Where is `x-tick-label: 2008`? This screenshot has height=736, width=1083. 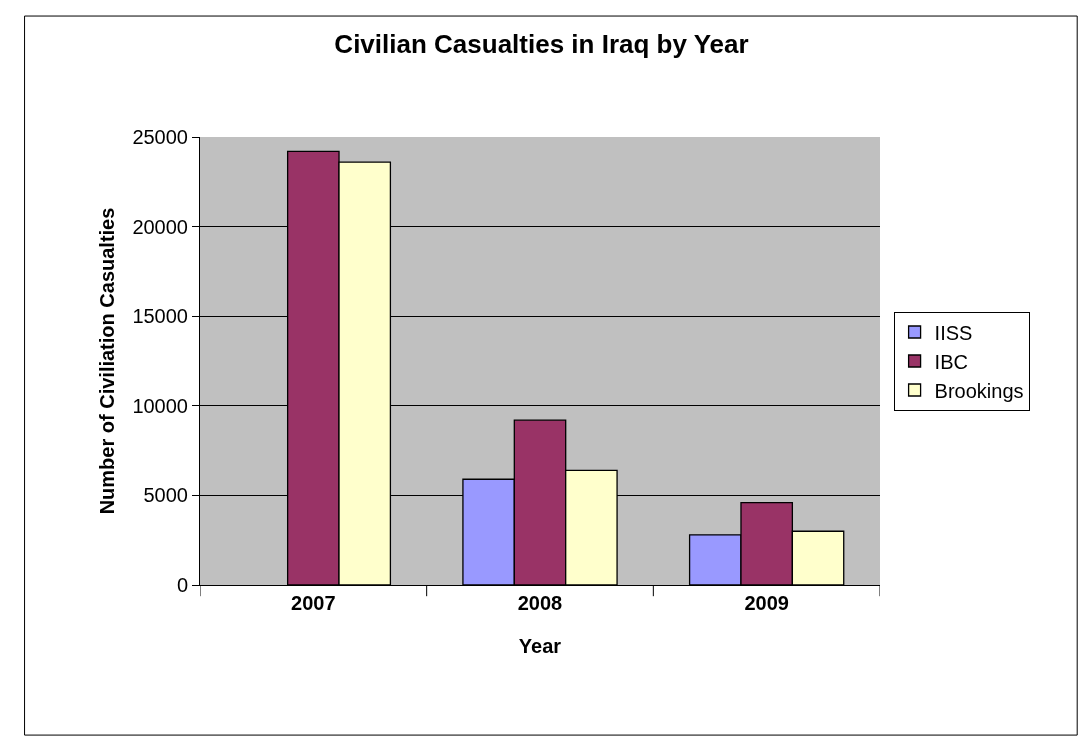
x-tick-label: 2008 is located at coordinates (540, 603).